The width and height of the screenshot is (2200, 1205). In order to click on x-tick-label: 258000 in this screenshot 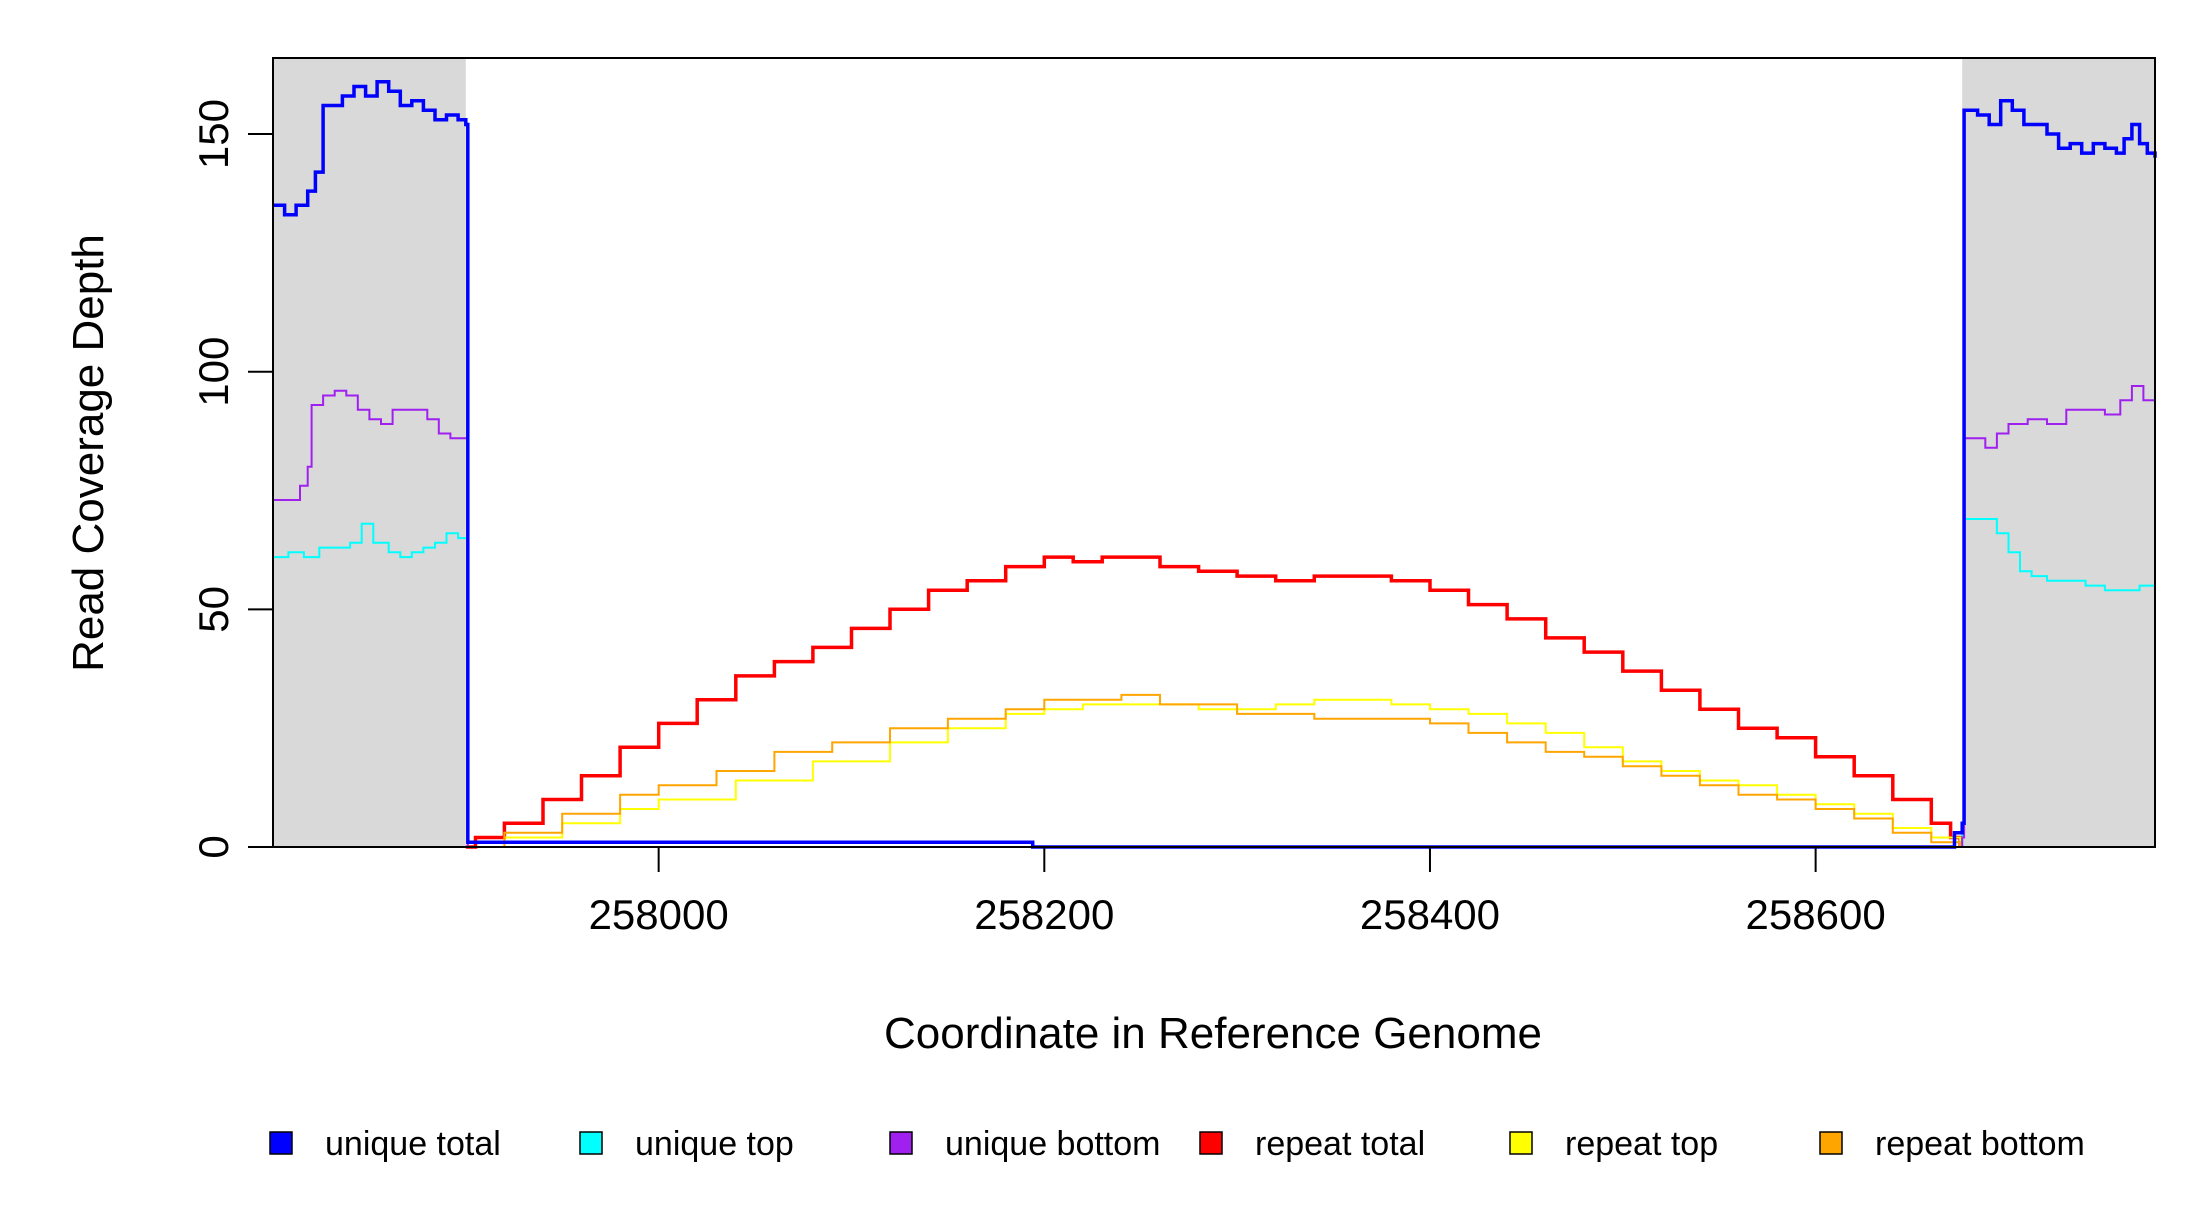, I will do `click(659, 914)`.